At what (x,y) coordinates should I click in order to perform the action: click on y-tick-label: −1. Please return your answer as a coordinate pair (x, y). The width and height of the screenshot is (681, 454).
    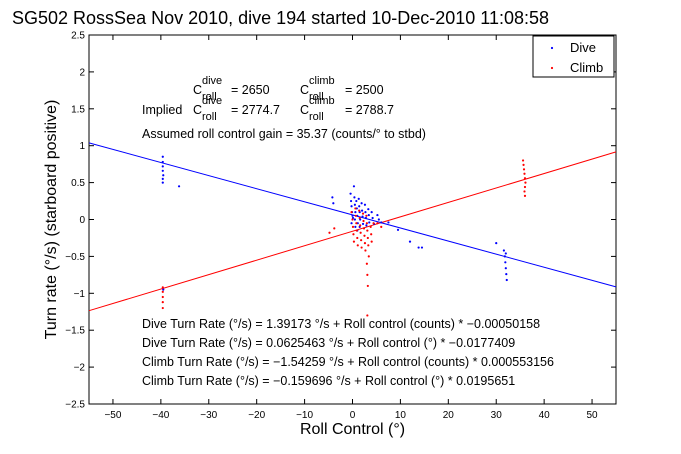
    Looking at the image, I should click on (80, 294).